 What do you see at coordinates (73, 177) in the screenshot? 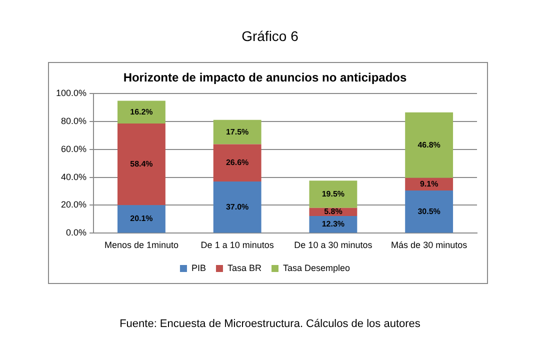
I see `y-tick-label: 40.0%` at bounding box center [73, 177].